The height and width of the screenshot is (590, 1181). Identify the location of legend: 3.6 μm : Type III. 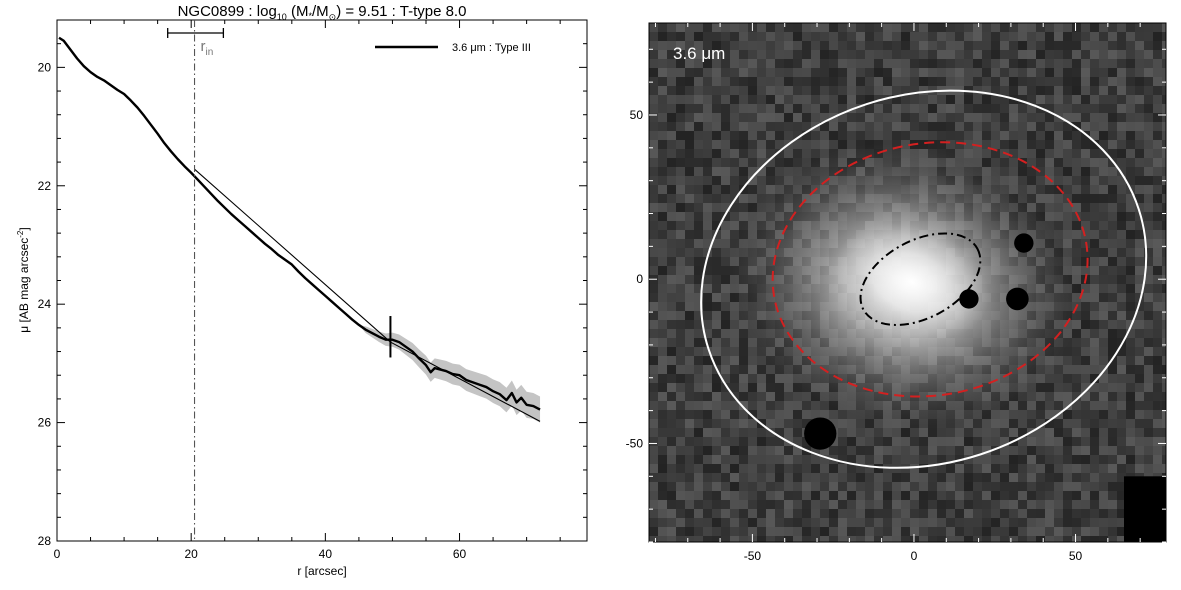
(453, 48).